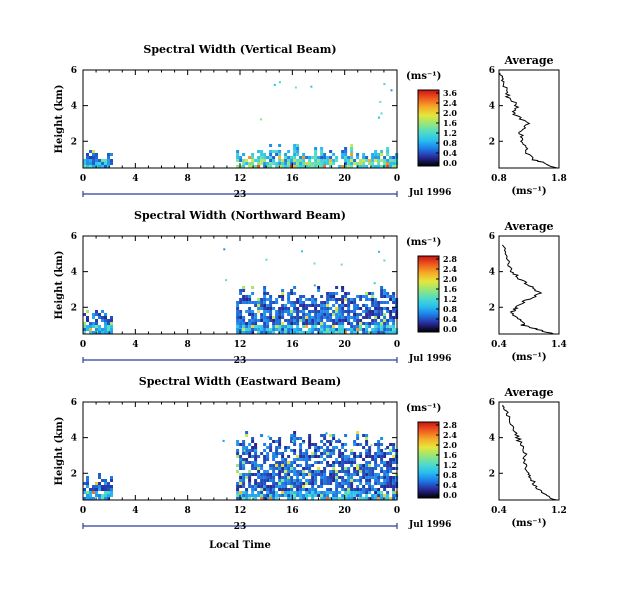  I want to click on profile-y-tick-label: 2, so click(492, 308).